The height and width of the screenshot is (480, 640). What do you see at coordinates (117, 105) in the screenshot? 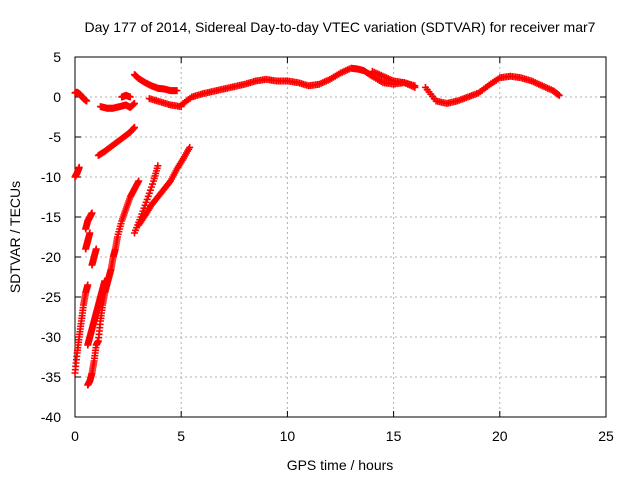
I see `series-arc-b` at bounding box center [117, 105].